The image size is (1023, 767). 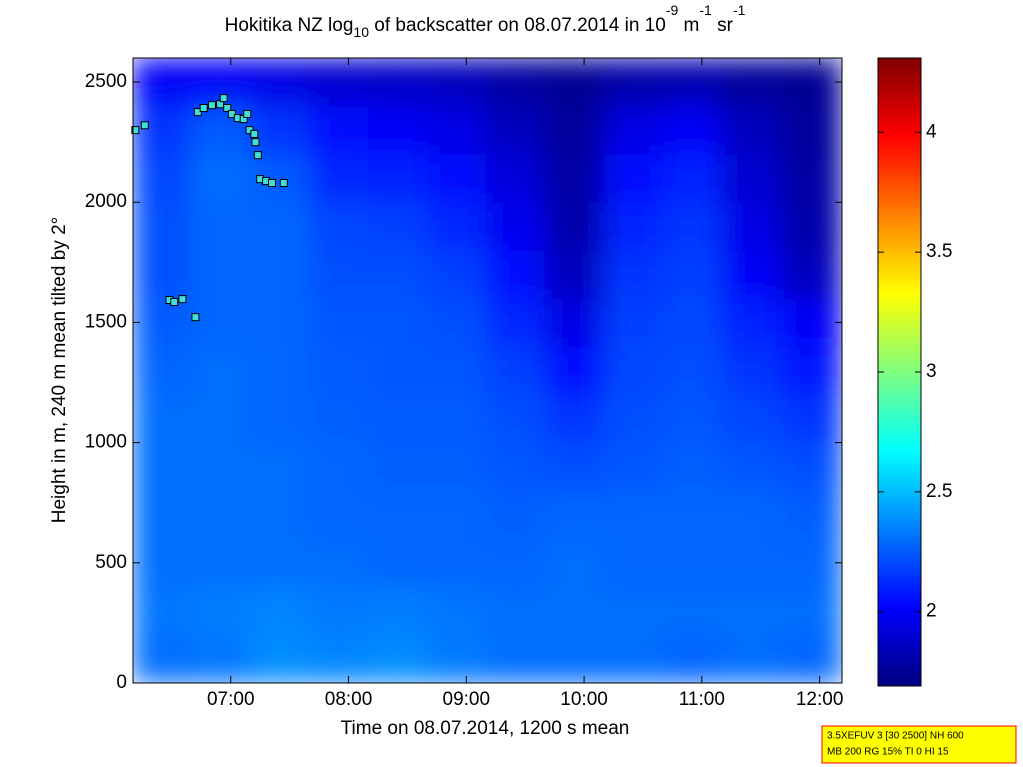 I want to click on x-tick-label: 12:00, so click(x=820, y=699).